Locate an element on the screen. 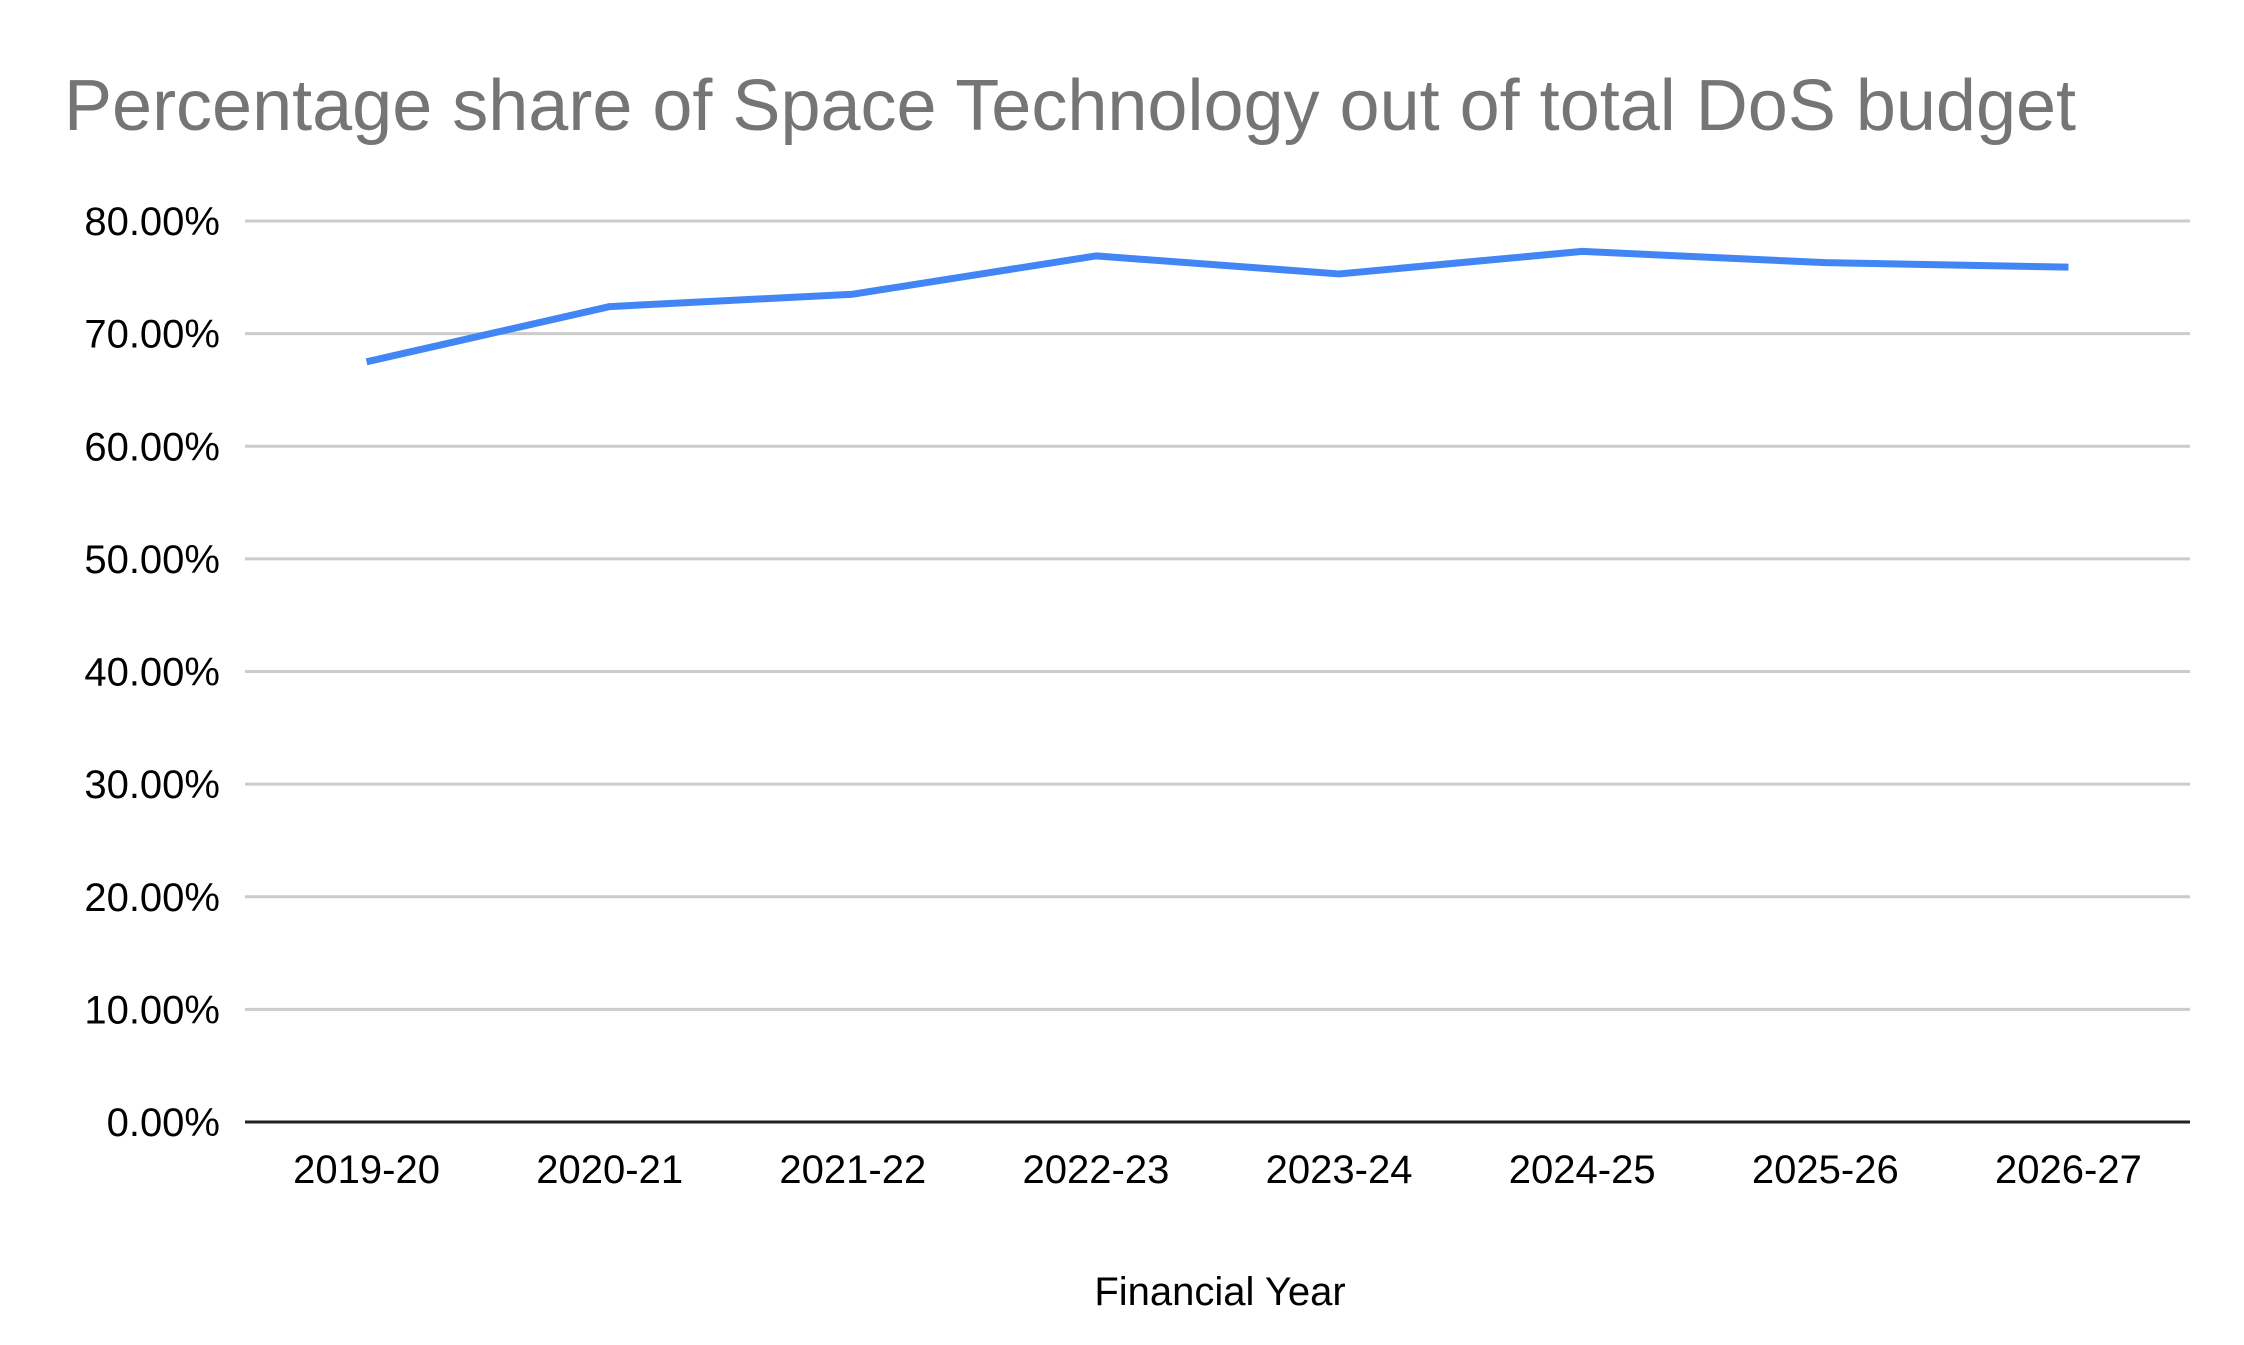 Image resolution: width=2244 pixels, height=1345 pixels. series-line is located at coordinates (1217, 306).